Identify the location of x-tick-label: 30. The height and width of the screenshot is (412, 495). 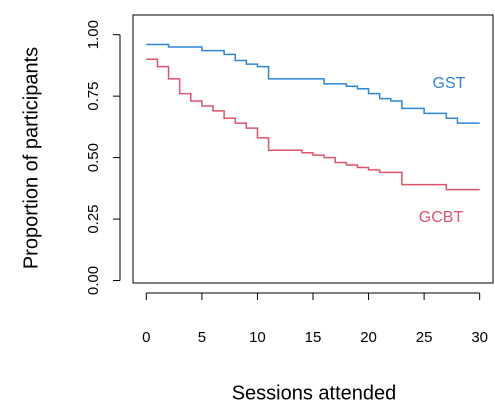
(479, 337).